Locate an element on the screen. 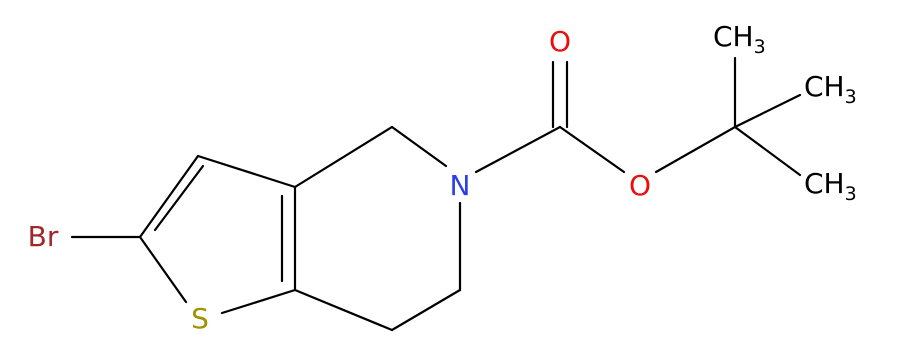 This screenshot has height=361, width=898. atom-label: Br is located at coordinates (43, 236).